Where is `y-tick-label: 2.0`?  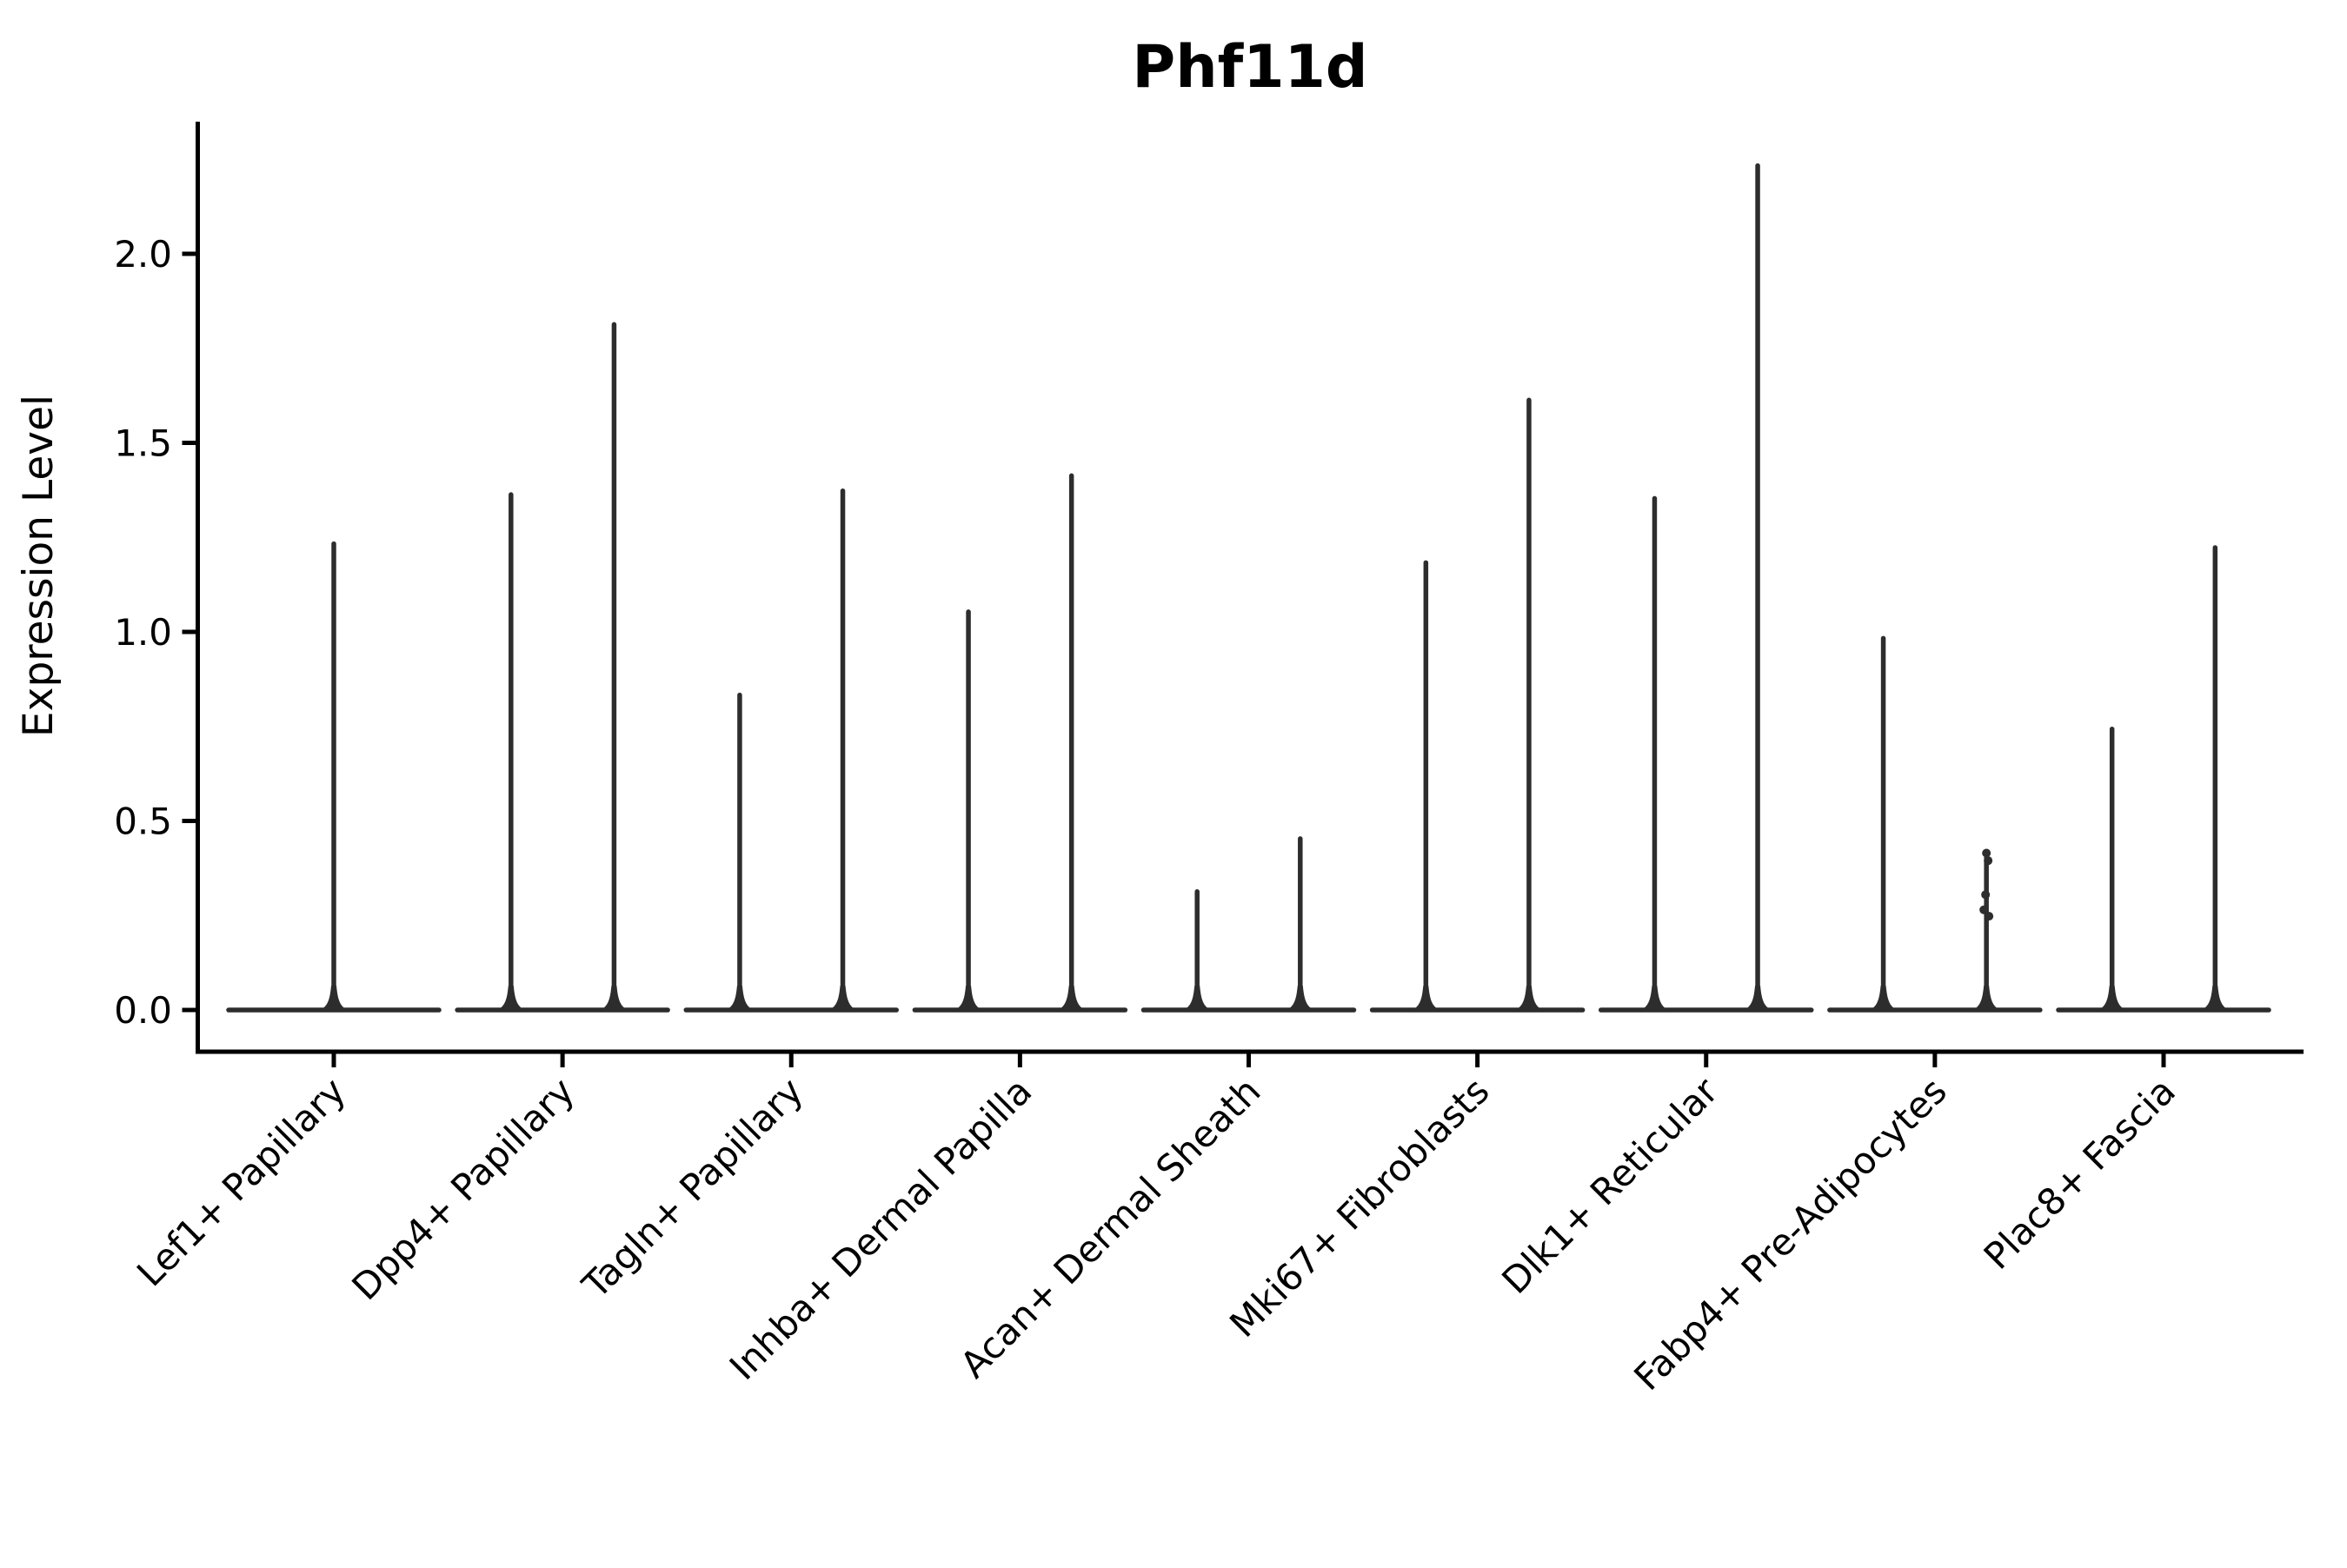 y-tick-label: 2.0 is located at coordinates (143, 254).